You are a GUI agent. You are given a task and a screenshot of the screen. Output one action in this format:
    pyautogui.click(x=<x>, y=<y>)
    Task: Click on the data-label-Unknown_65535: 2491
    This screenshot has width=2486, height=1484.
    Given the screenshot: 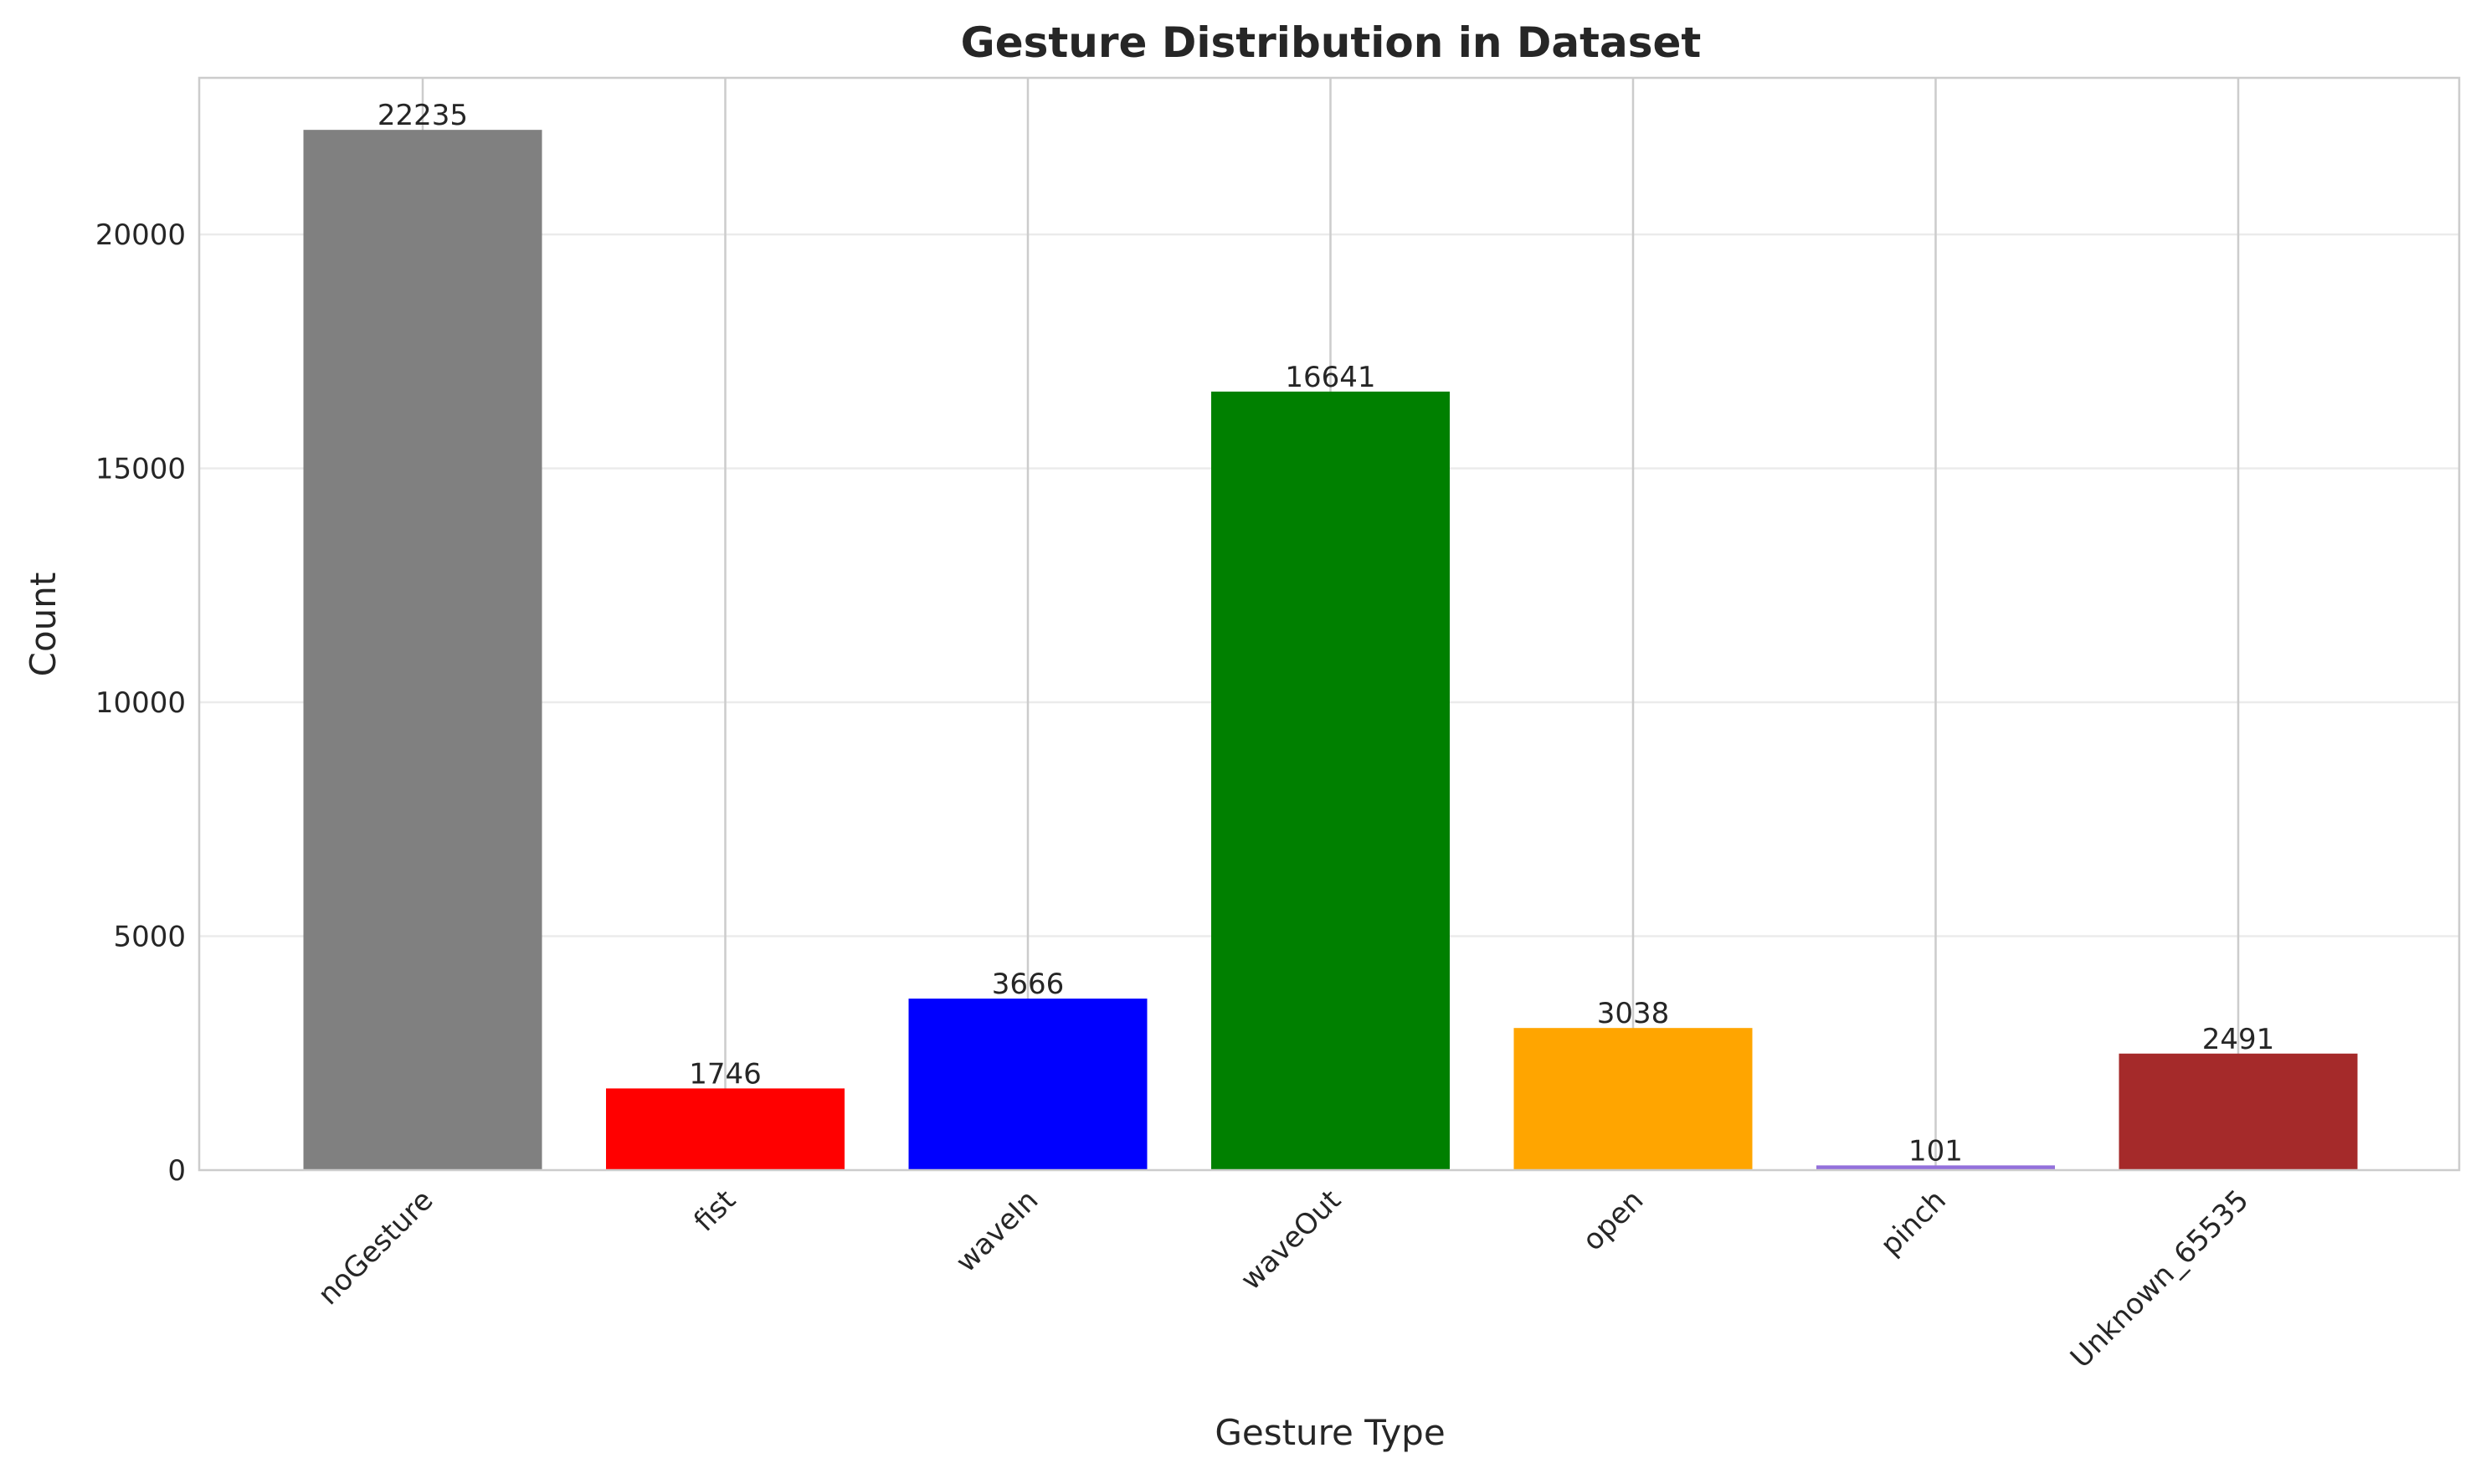 What is the action you would take?
    pyautogui.click(x=2238, y=1040)
    